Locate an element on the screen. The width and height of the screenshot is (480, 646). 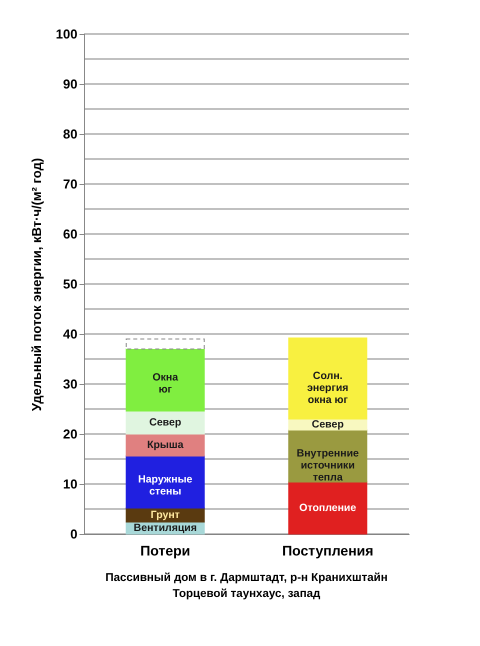
x-tick-label: Поступления is located at coordinates (328, 550).